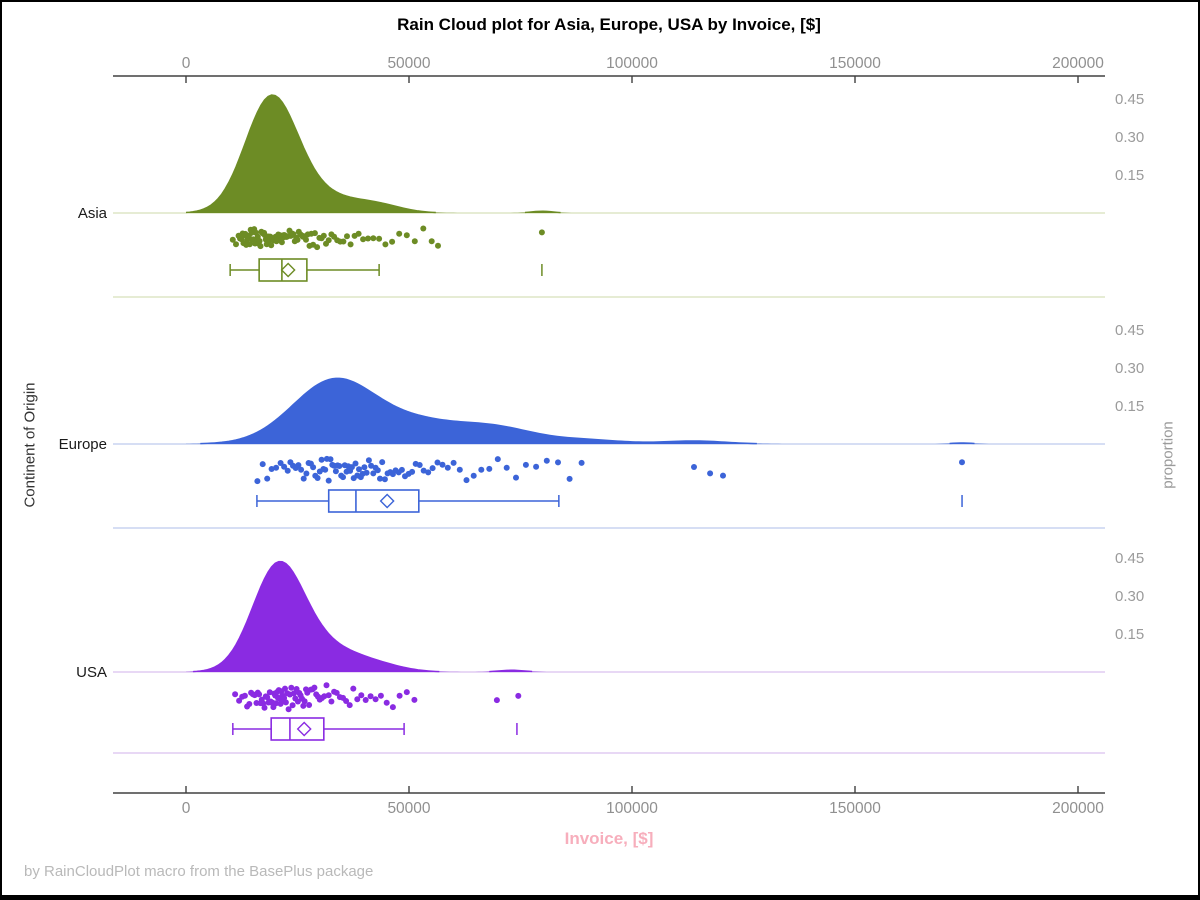 Image resolution: width=1200 pixels, height=900 pixels. What do you see at coordinates (645, 411) in the screenshot?
I see `europe-density-cloud` at bounding box center [645, 411].